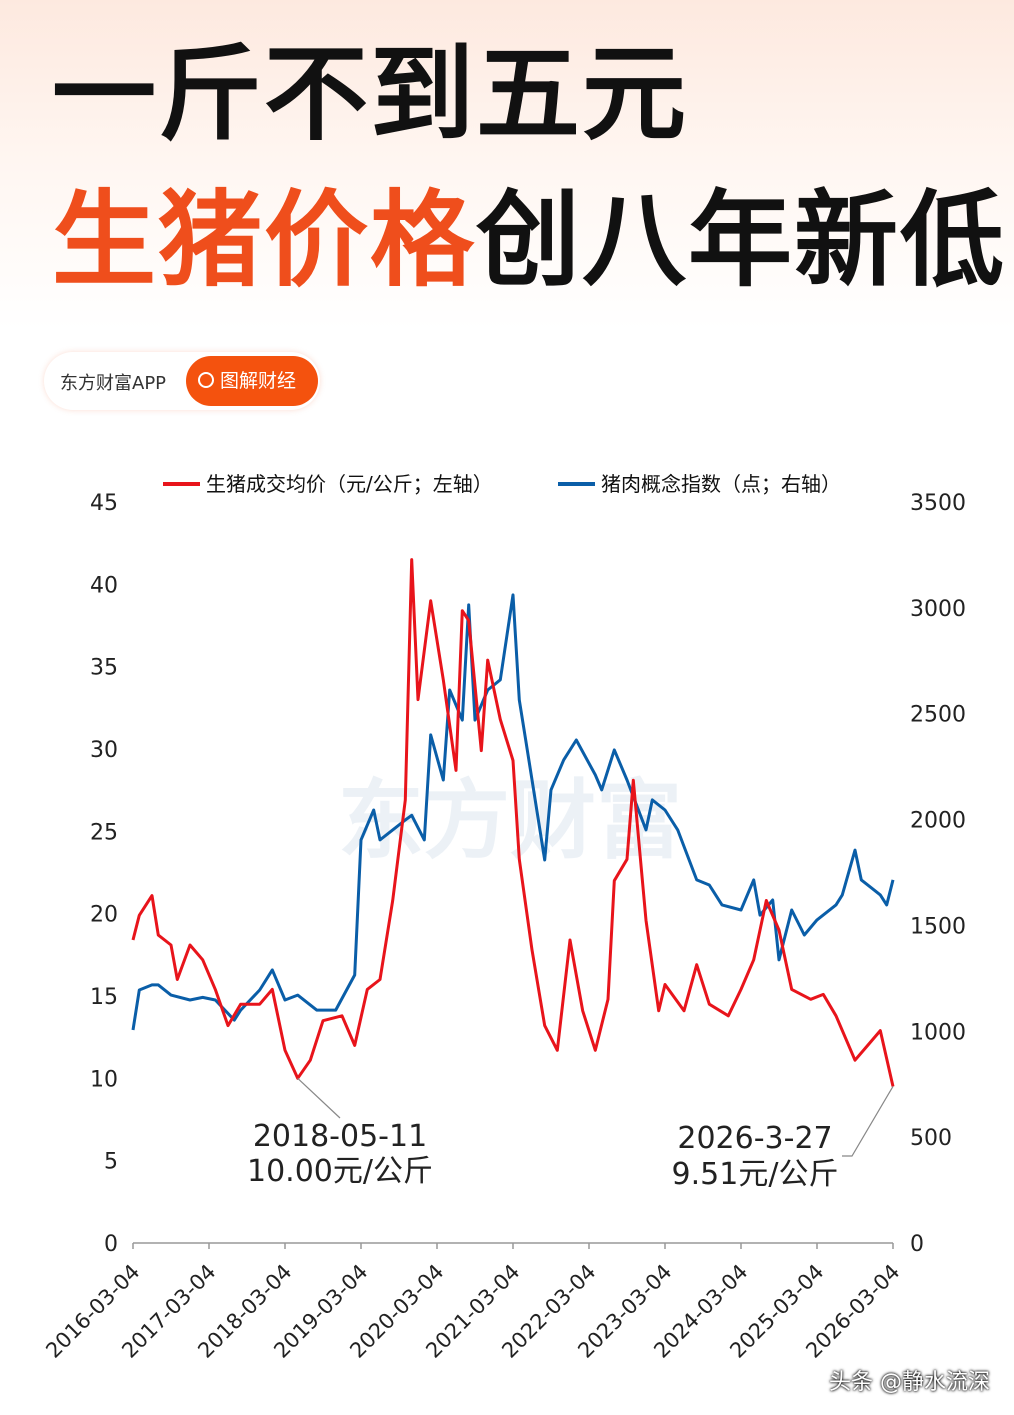  What do you see at coordinates (721, 484) in the screenshot?
I see `legend-label-index: 猪肉概念指数（点；右轴）` at bounding box center [721, 484].